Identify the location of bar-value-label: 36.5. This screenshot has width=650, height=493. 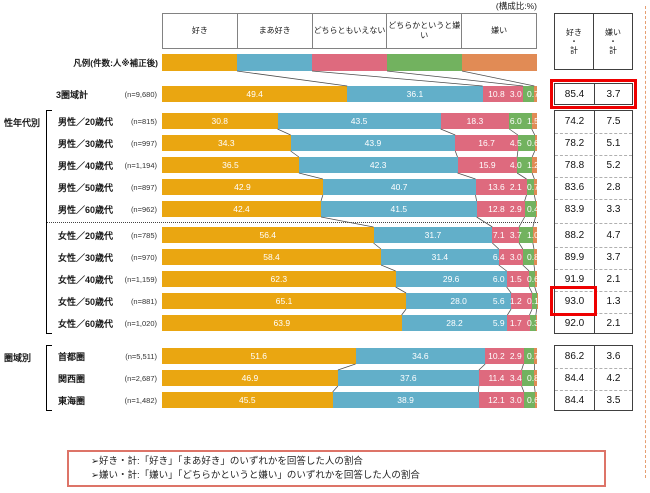
(230, 165).